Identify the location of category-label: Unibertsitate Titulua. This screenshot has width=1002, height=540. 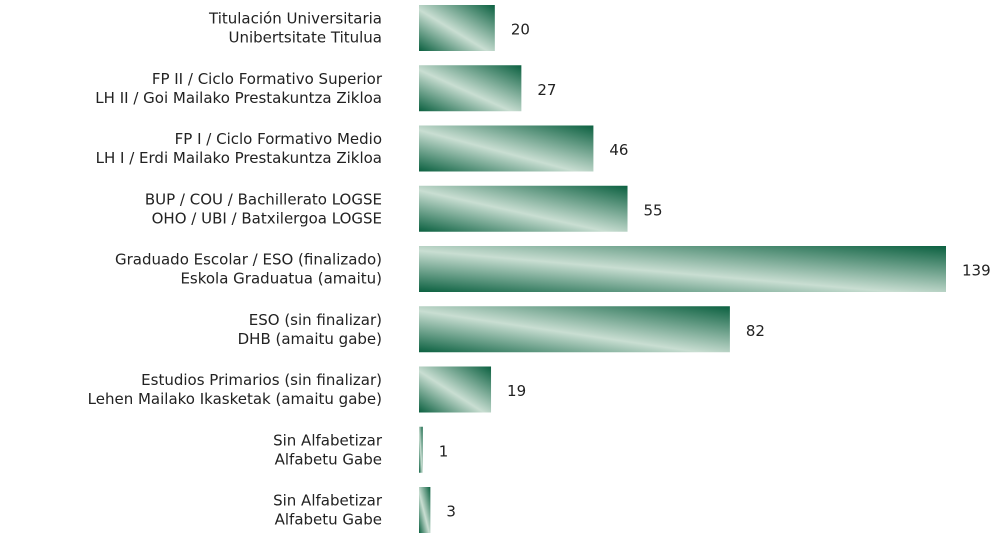
(305, 38).